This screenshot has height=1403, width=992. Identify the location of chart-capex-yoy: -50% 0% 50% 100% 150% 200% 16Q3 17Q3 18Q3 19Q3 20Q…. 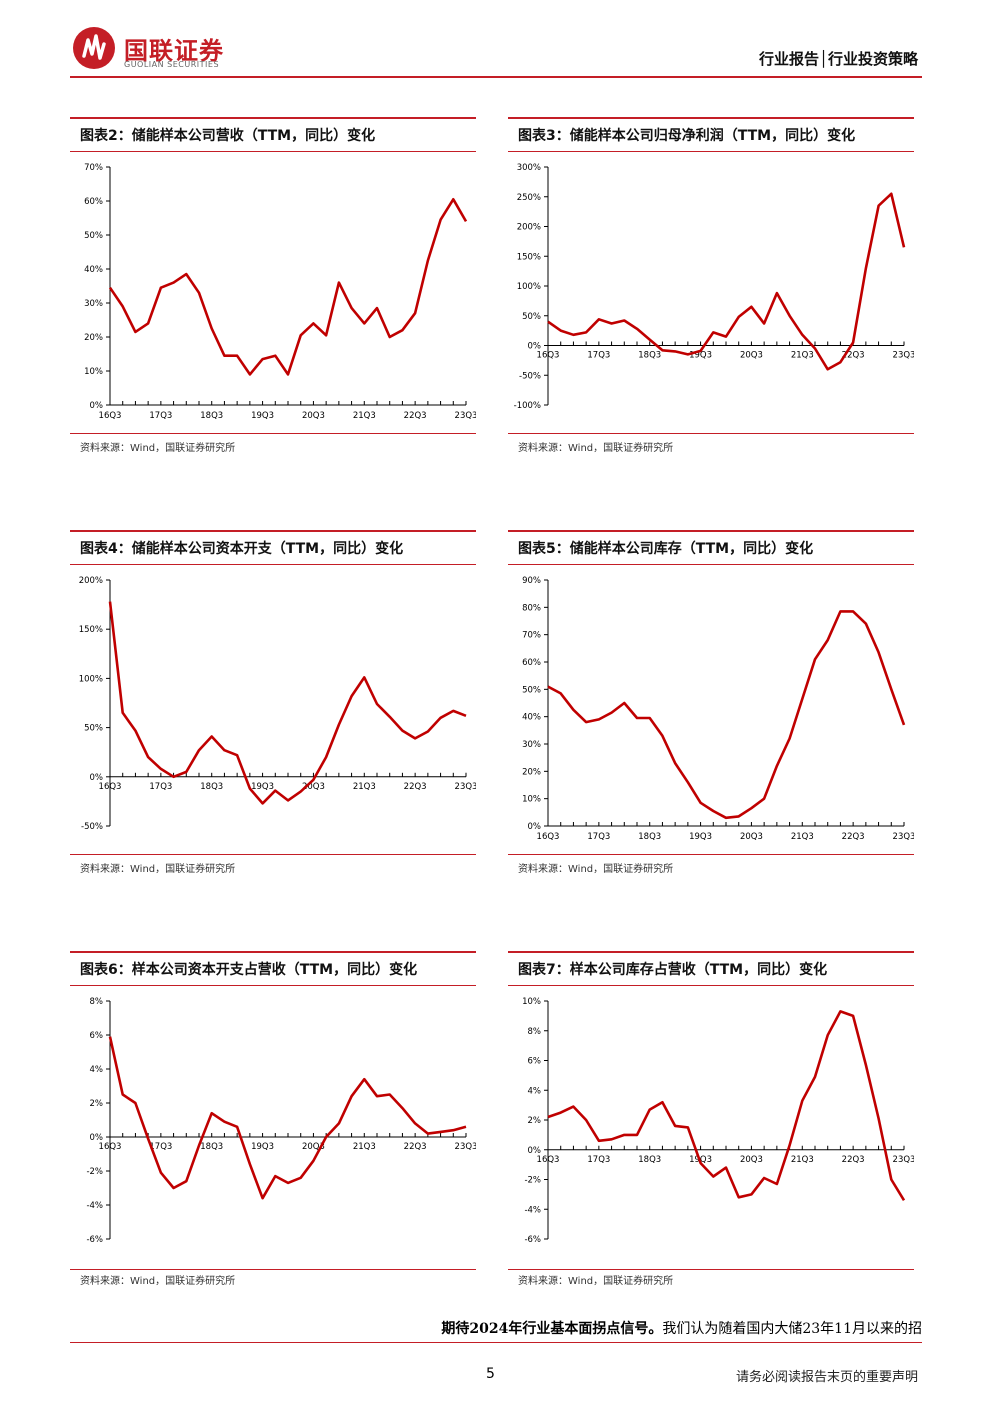
(277, 704).